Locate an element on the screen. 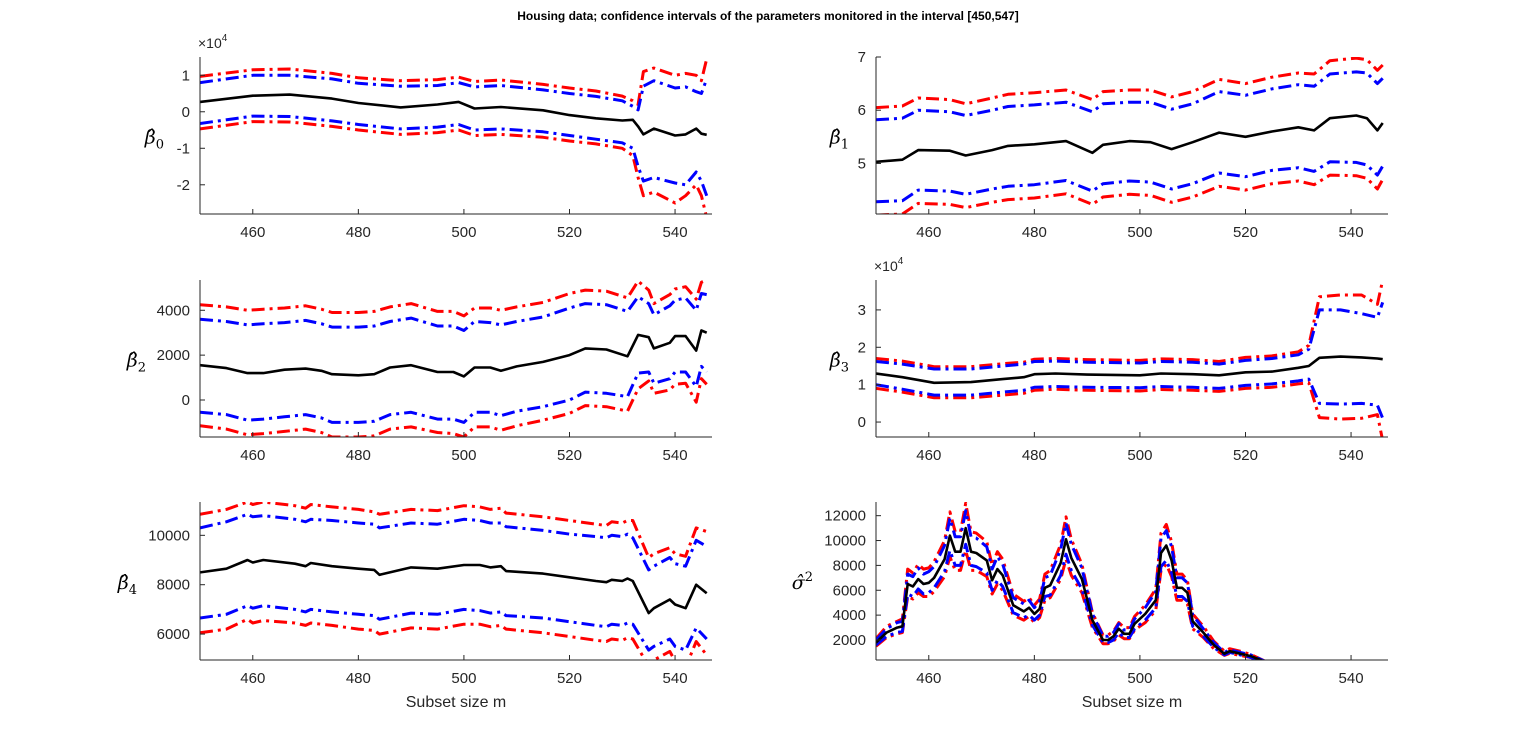 This screenshot has width=1536, height=749. subplot-2: 460 480 500 520 540 0 2000 4000 β̂2 is located at coordinates (419, 372).